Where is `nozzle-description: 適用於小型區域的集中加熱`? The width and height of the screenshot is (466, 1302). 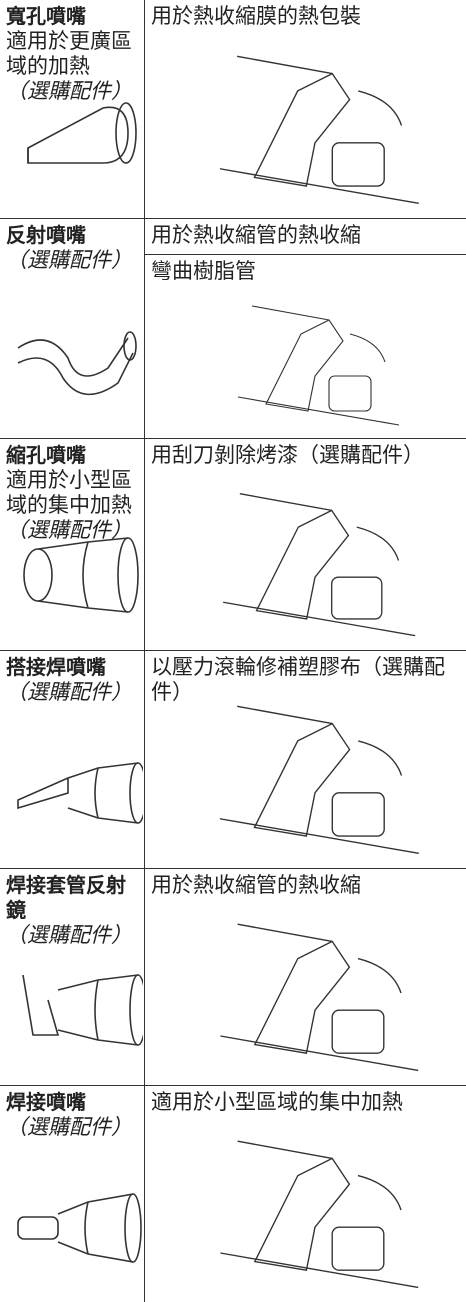
nozzle-description: 適用於小型區域的集中加熱 is located at coordinates (69, 492).